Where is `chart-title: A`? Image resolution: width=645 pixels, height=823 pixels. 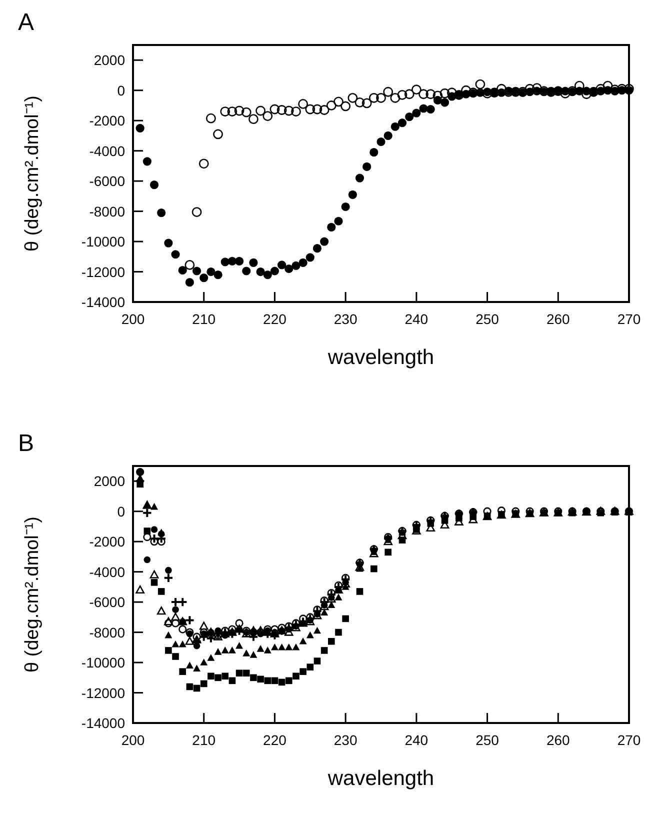
chart-title: A is located at coordinates (26, 22).